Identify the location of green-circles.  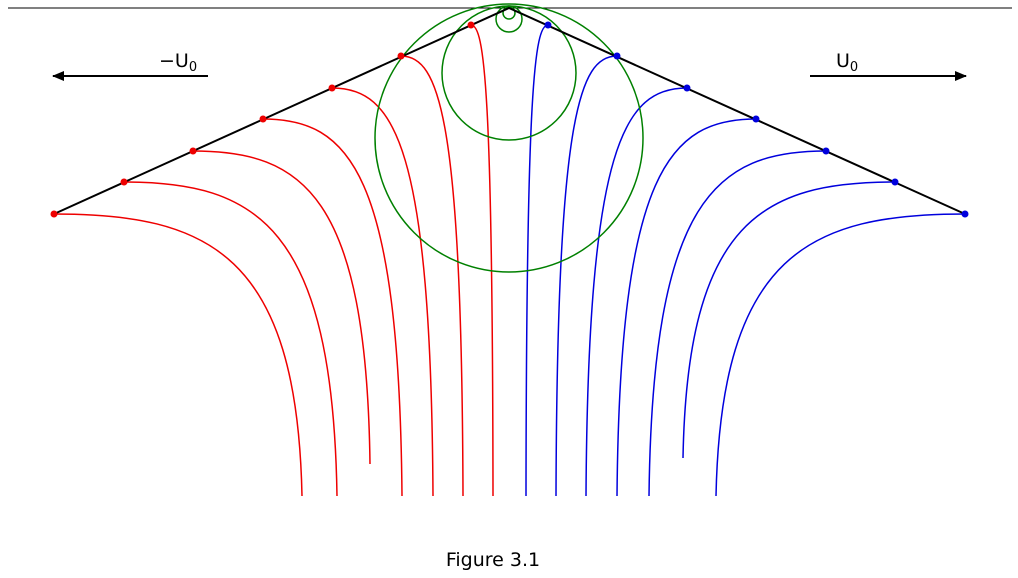
(509, 138).